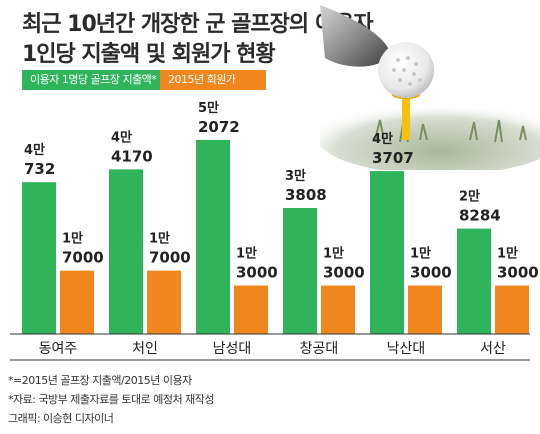 The height and width of the screenshot is (434, 540). What do you see at coordinates (382, 139) in the screenshot?
I see `label-spending-man-4: 4만` at bounding box center [382, 139].